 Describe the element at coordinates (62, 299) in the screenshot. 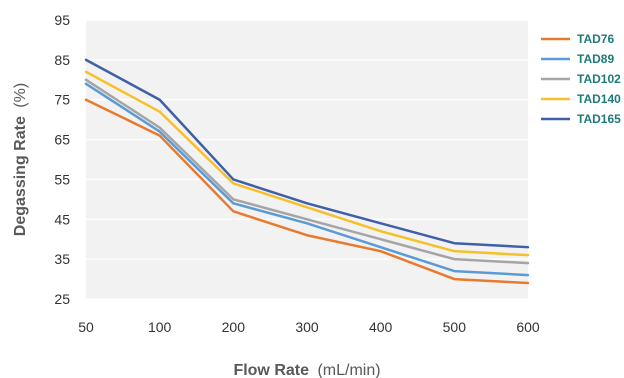

I see `y-tick-label: 25` at that location.